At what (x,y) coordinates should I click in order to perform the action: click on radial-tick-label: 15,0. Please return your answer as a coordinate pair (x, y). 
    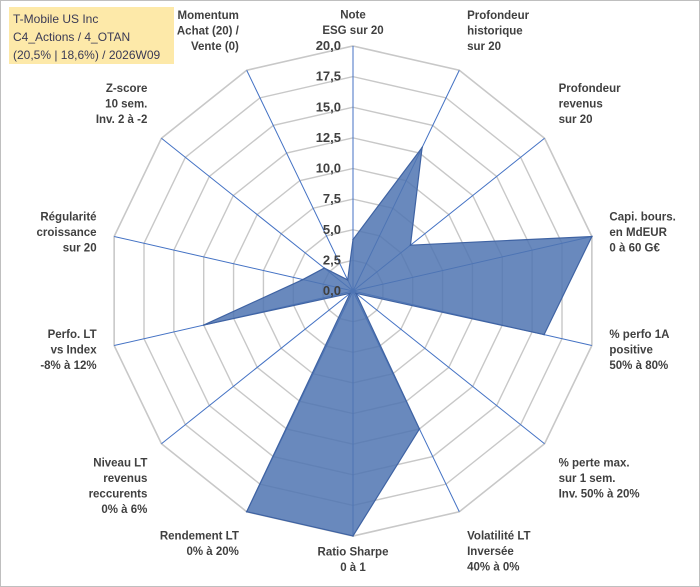
    Looking at the image, I should click on (328, 106).